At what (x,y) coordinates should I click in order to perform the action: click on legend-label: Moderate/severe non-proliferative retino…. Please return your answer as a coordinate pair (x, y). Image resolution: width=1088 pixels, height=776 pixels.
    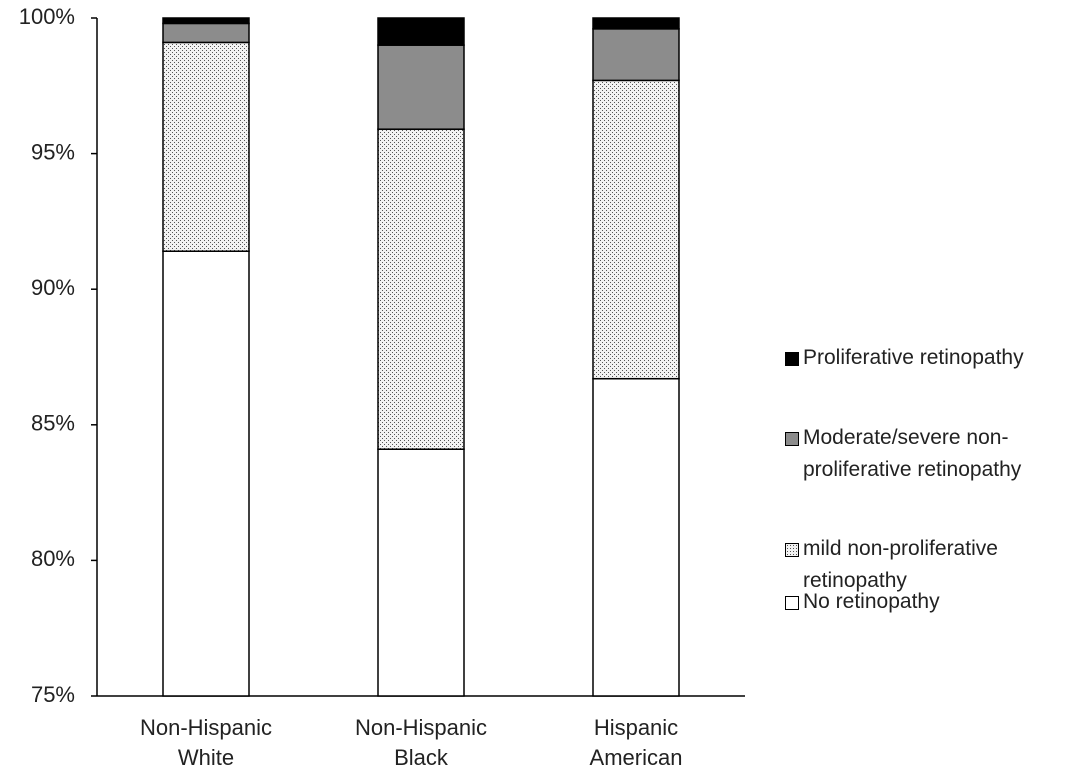
    Looking at the image, I should click on (912, 453).